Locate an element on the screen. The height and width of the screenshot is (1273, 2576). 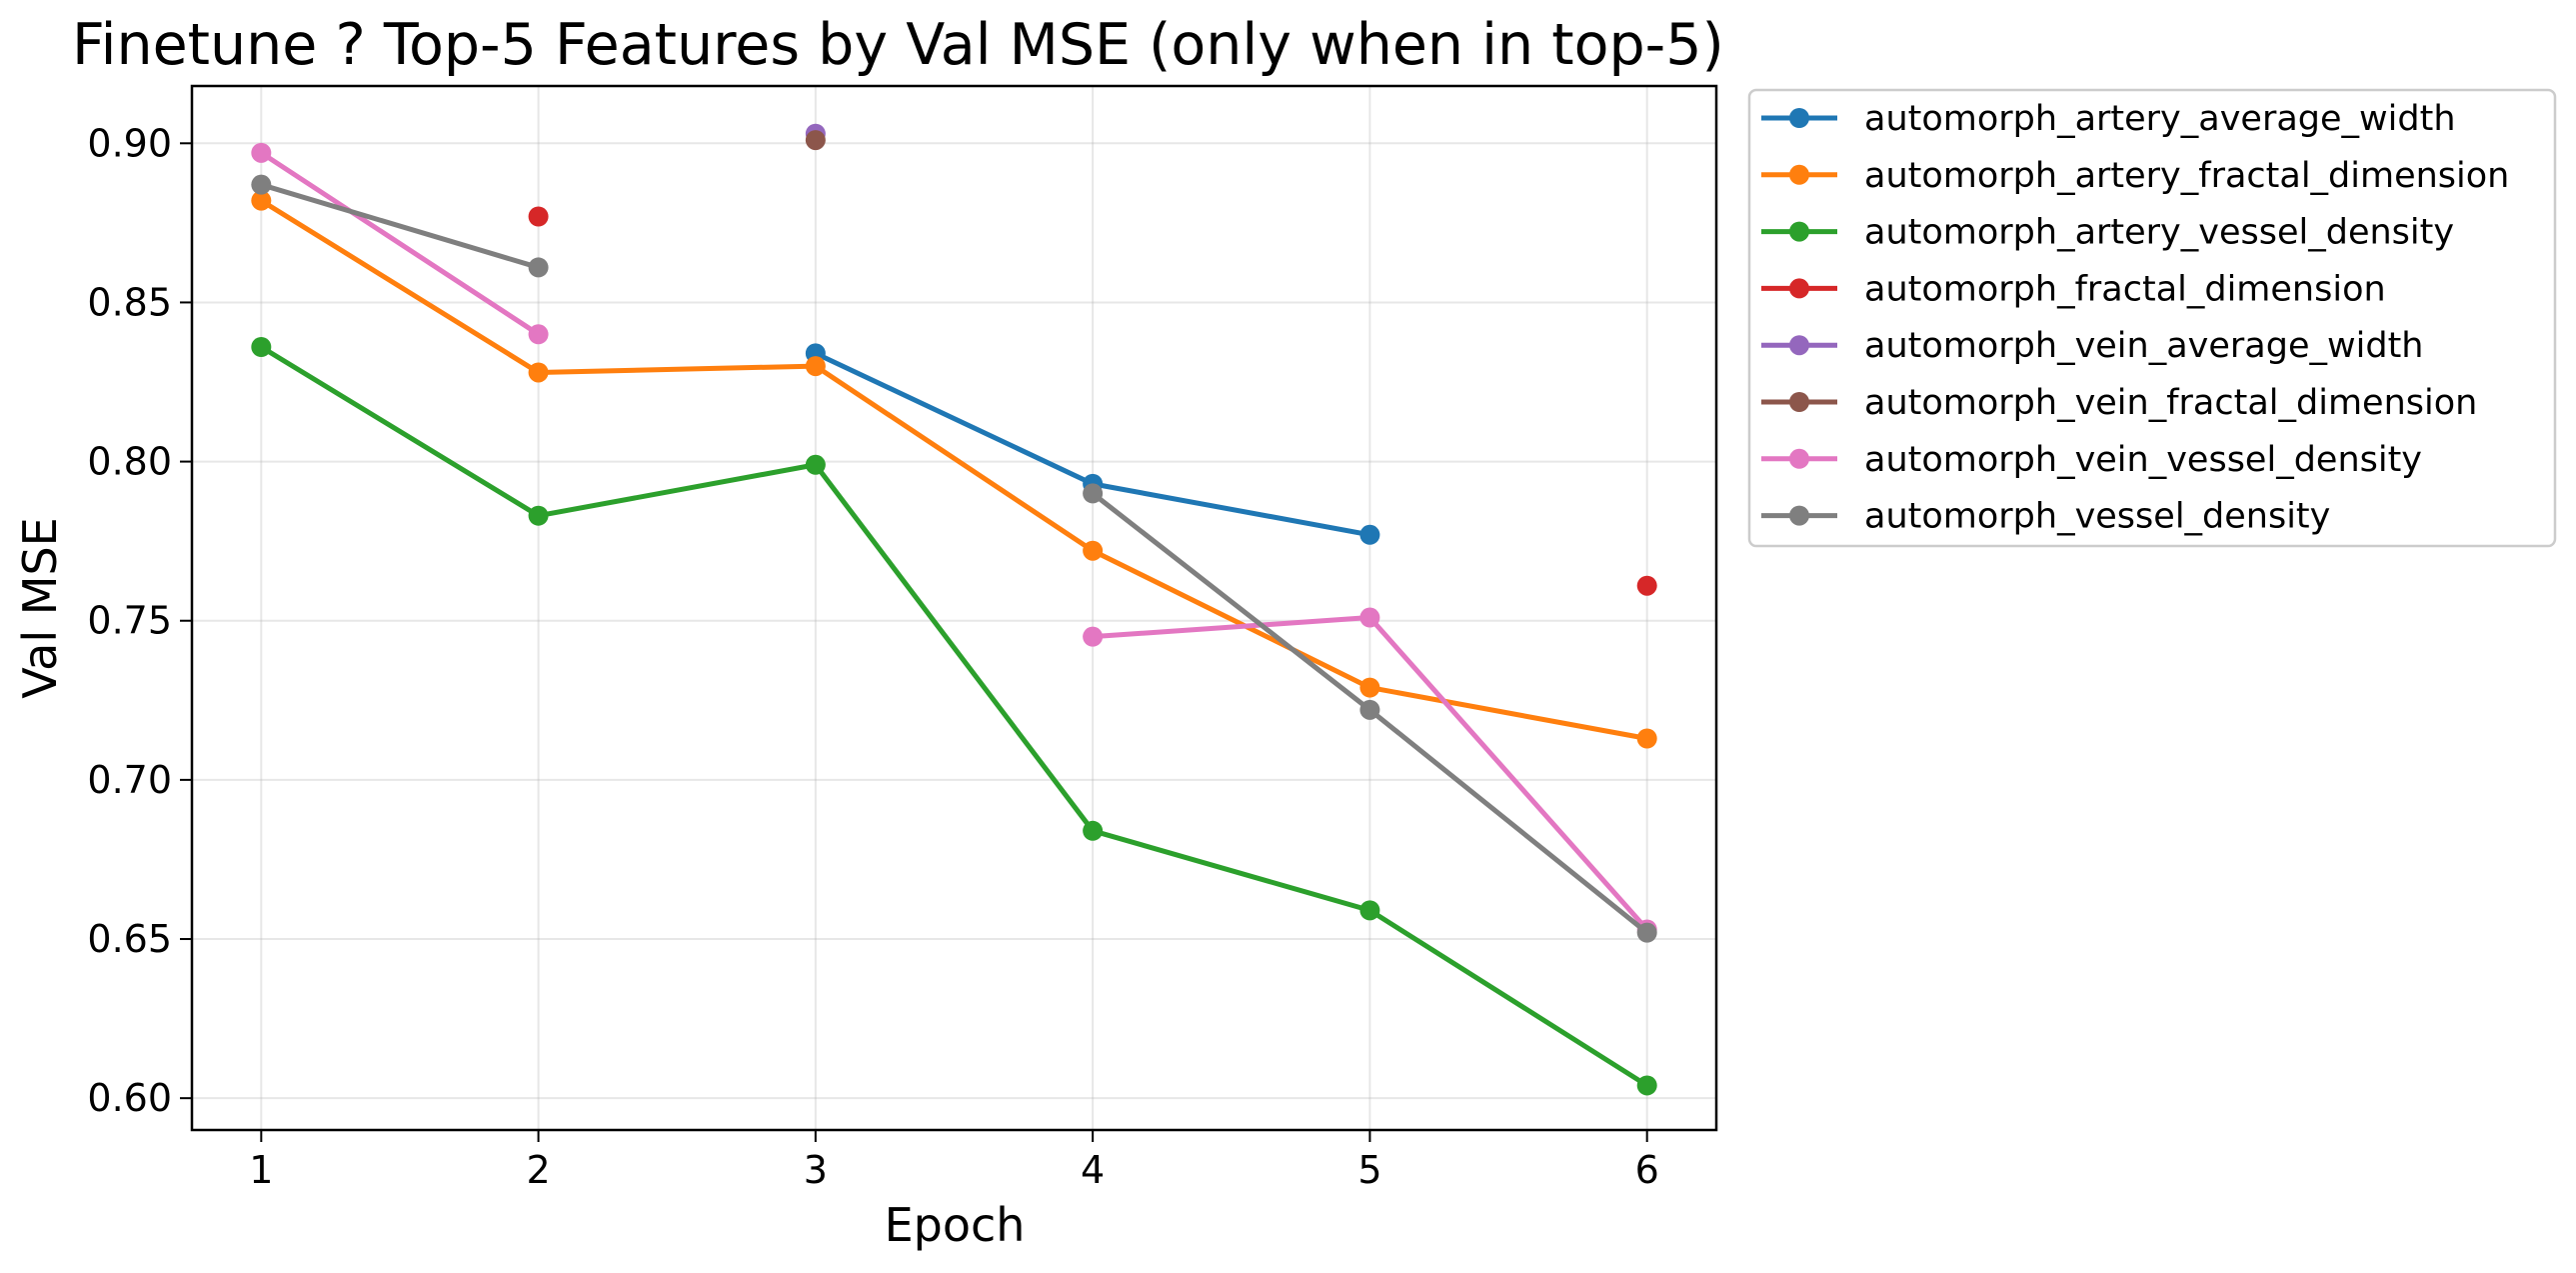
y-axis-ticks: 0.60 0.65 0.70 0.75 0.80 0.85 0.90 is located at coordinates (139, 620).